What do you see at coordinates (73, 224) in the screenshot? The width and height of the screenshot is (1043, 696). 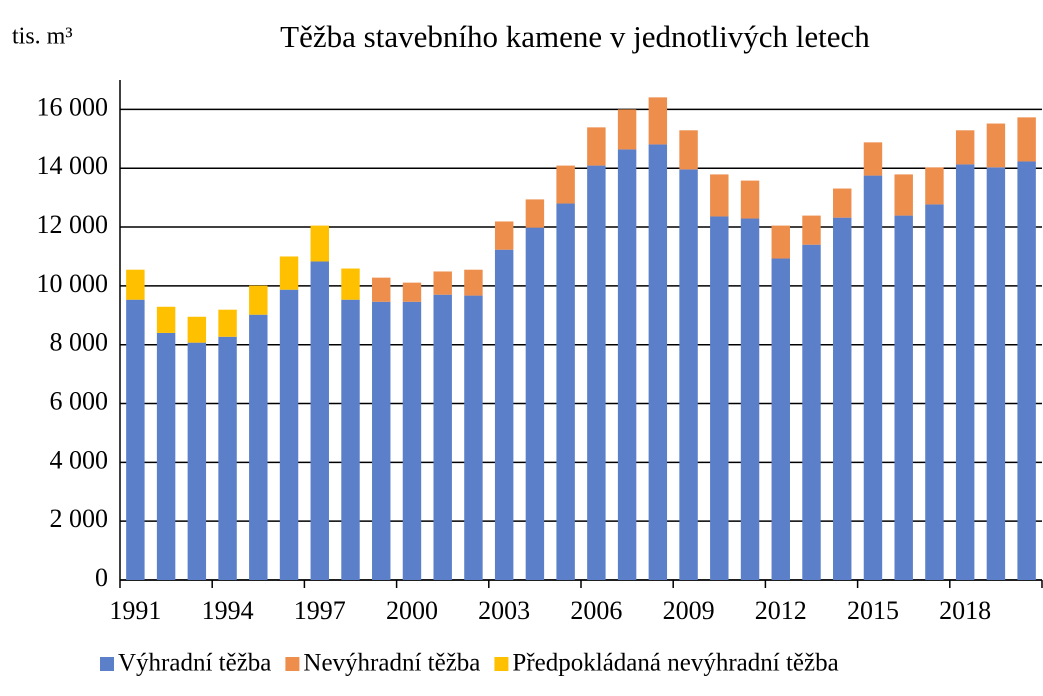 I see `y-tick-label: 12 000` at bounding box center [73, 224].